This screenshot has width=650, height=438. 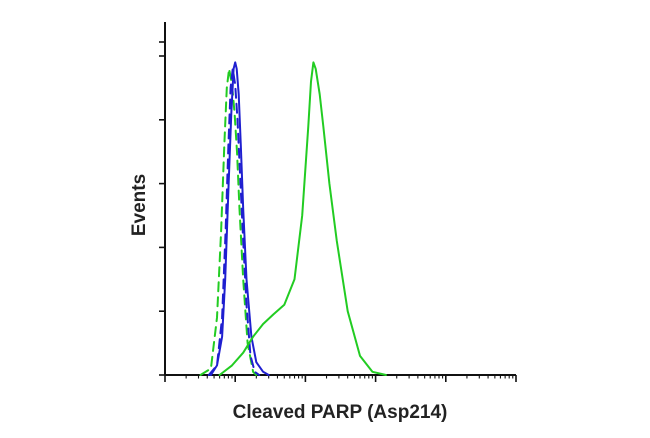 I want to click on x-axis-title: Cleaved PARP (Asp214), so click(x=340, y=412).